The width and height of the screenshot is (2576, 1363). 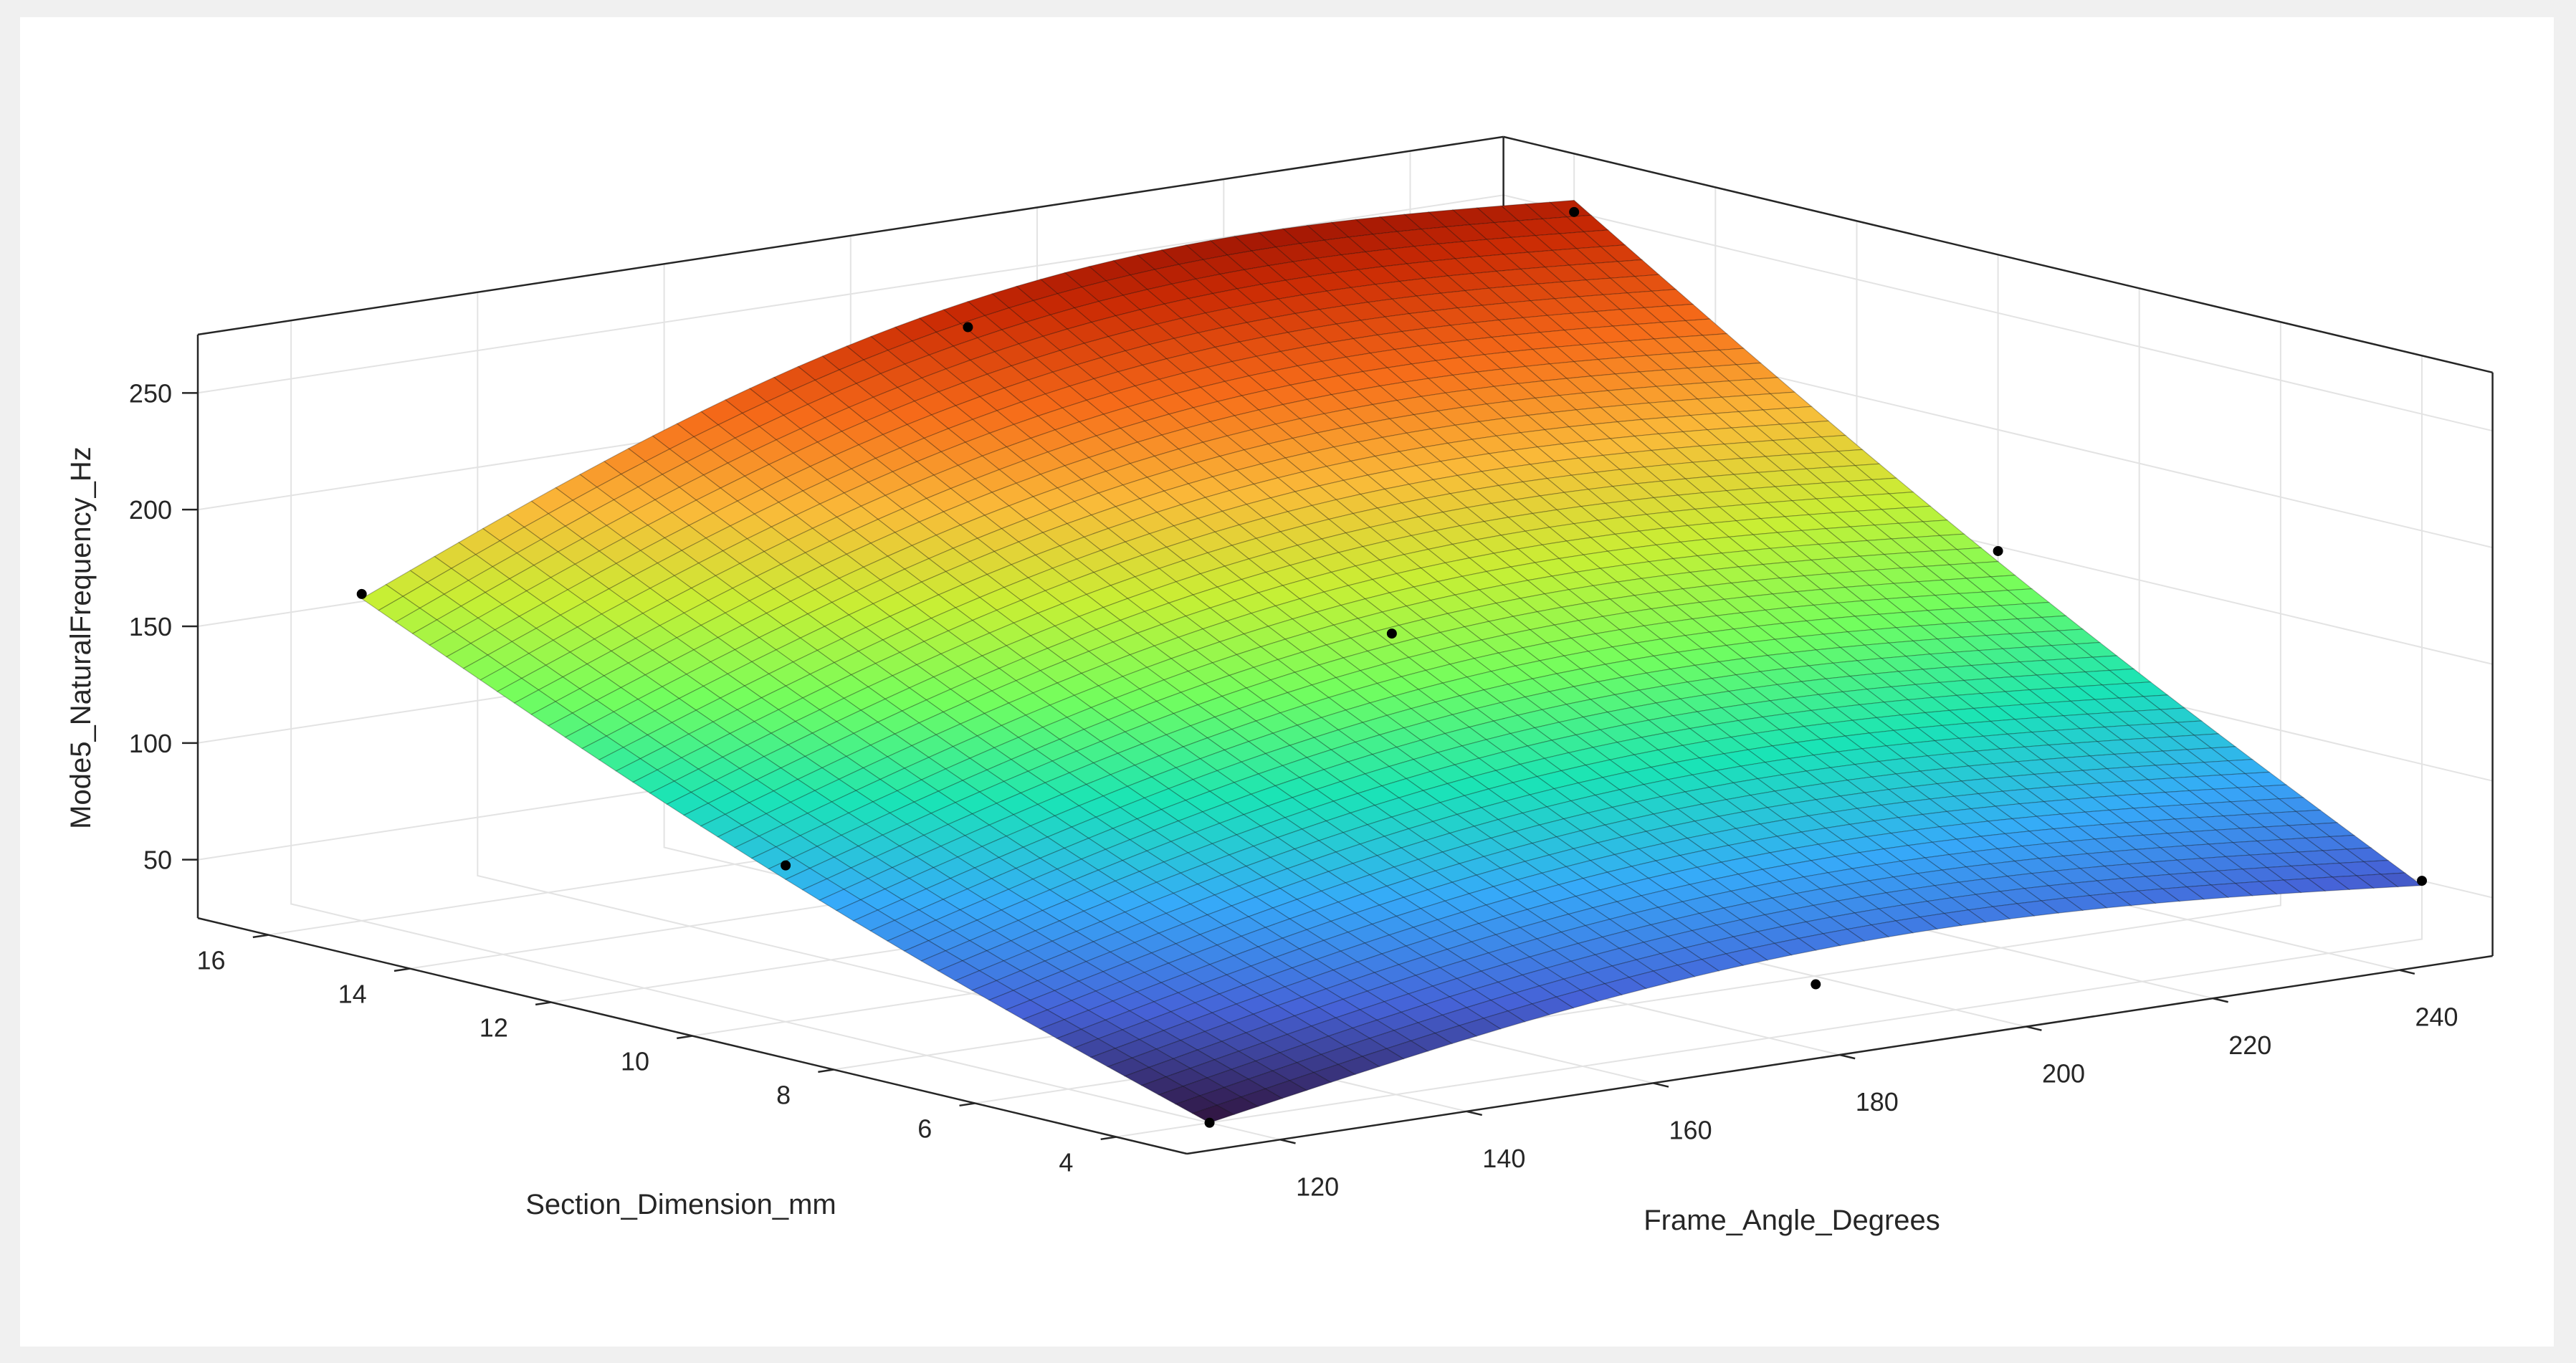 What do you see at coordinates (2063, 1074) in the screenshot?
I see `x-tick-label: 200` at bounding box center [2063, 1074].